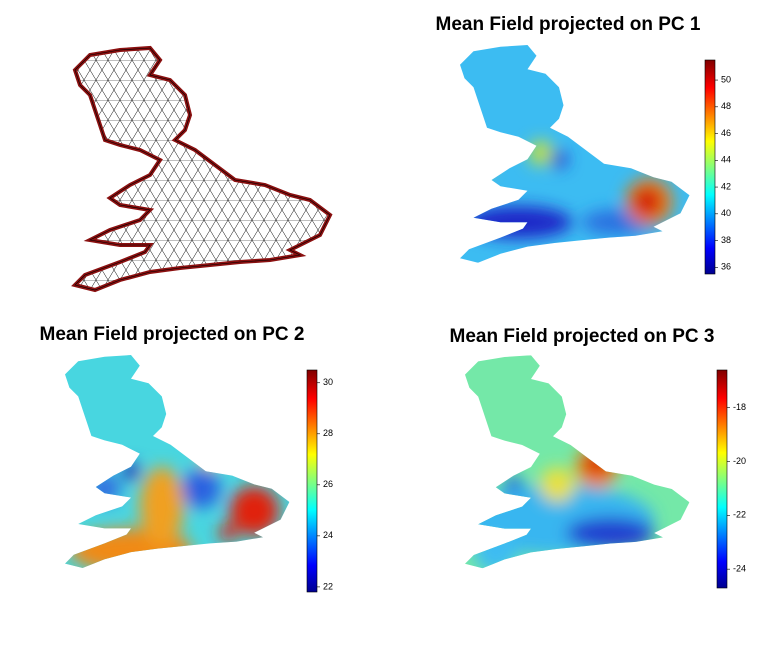 Image resolution: width=766 pixels, height=653 pixels. What do you see at coordinates (328, 382) in the screenshot?
I see `colorbar-tick-label: 30` at bounding box center [328, 382].